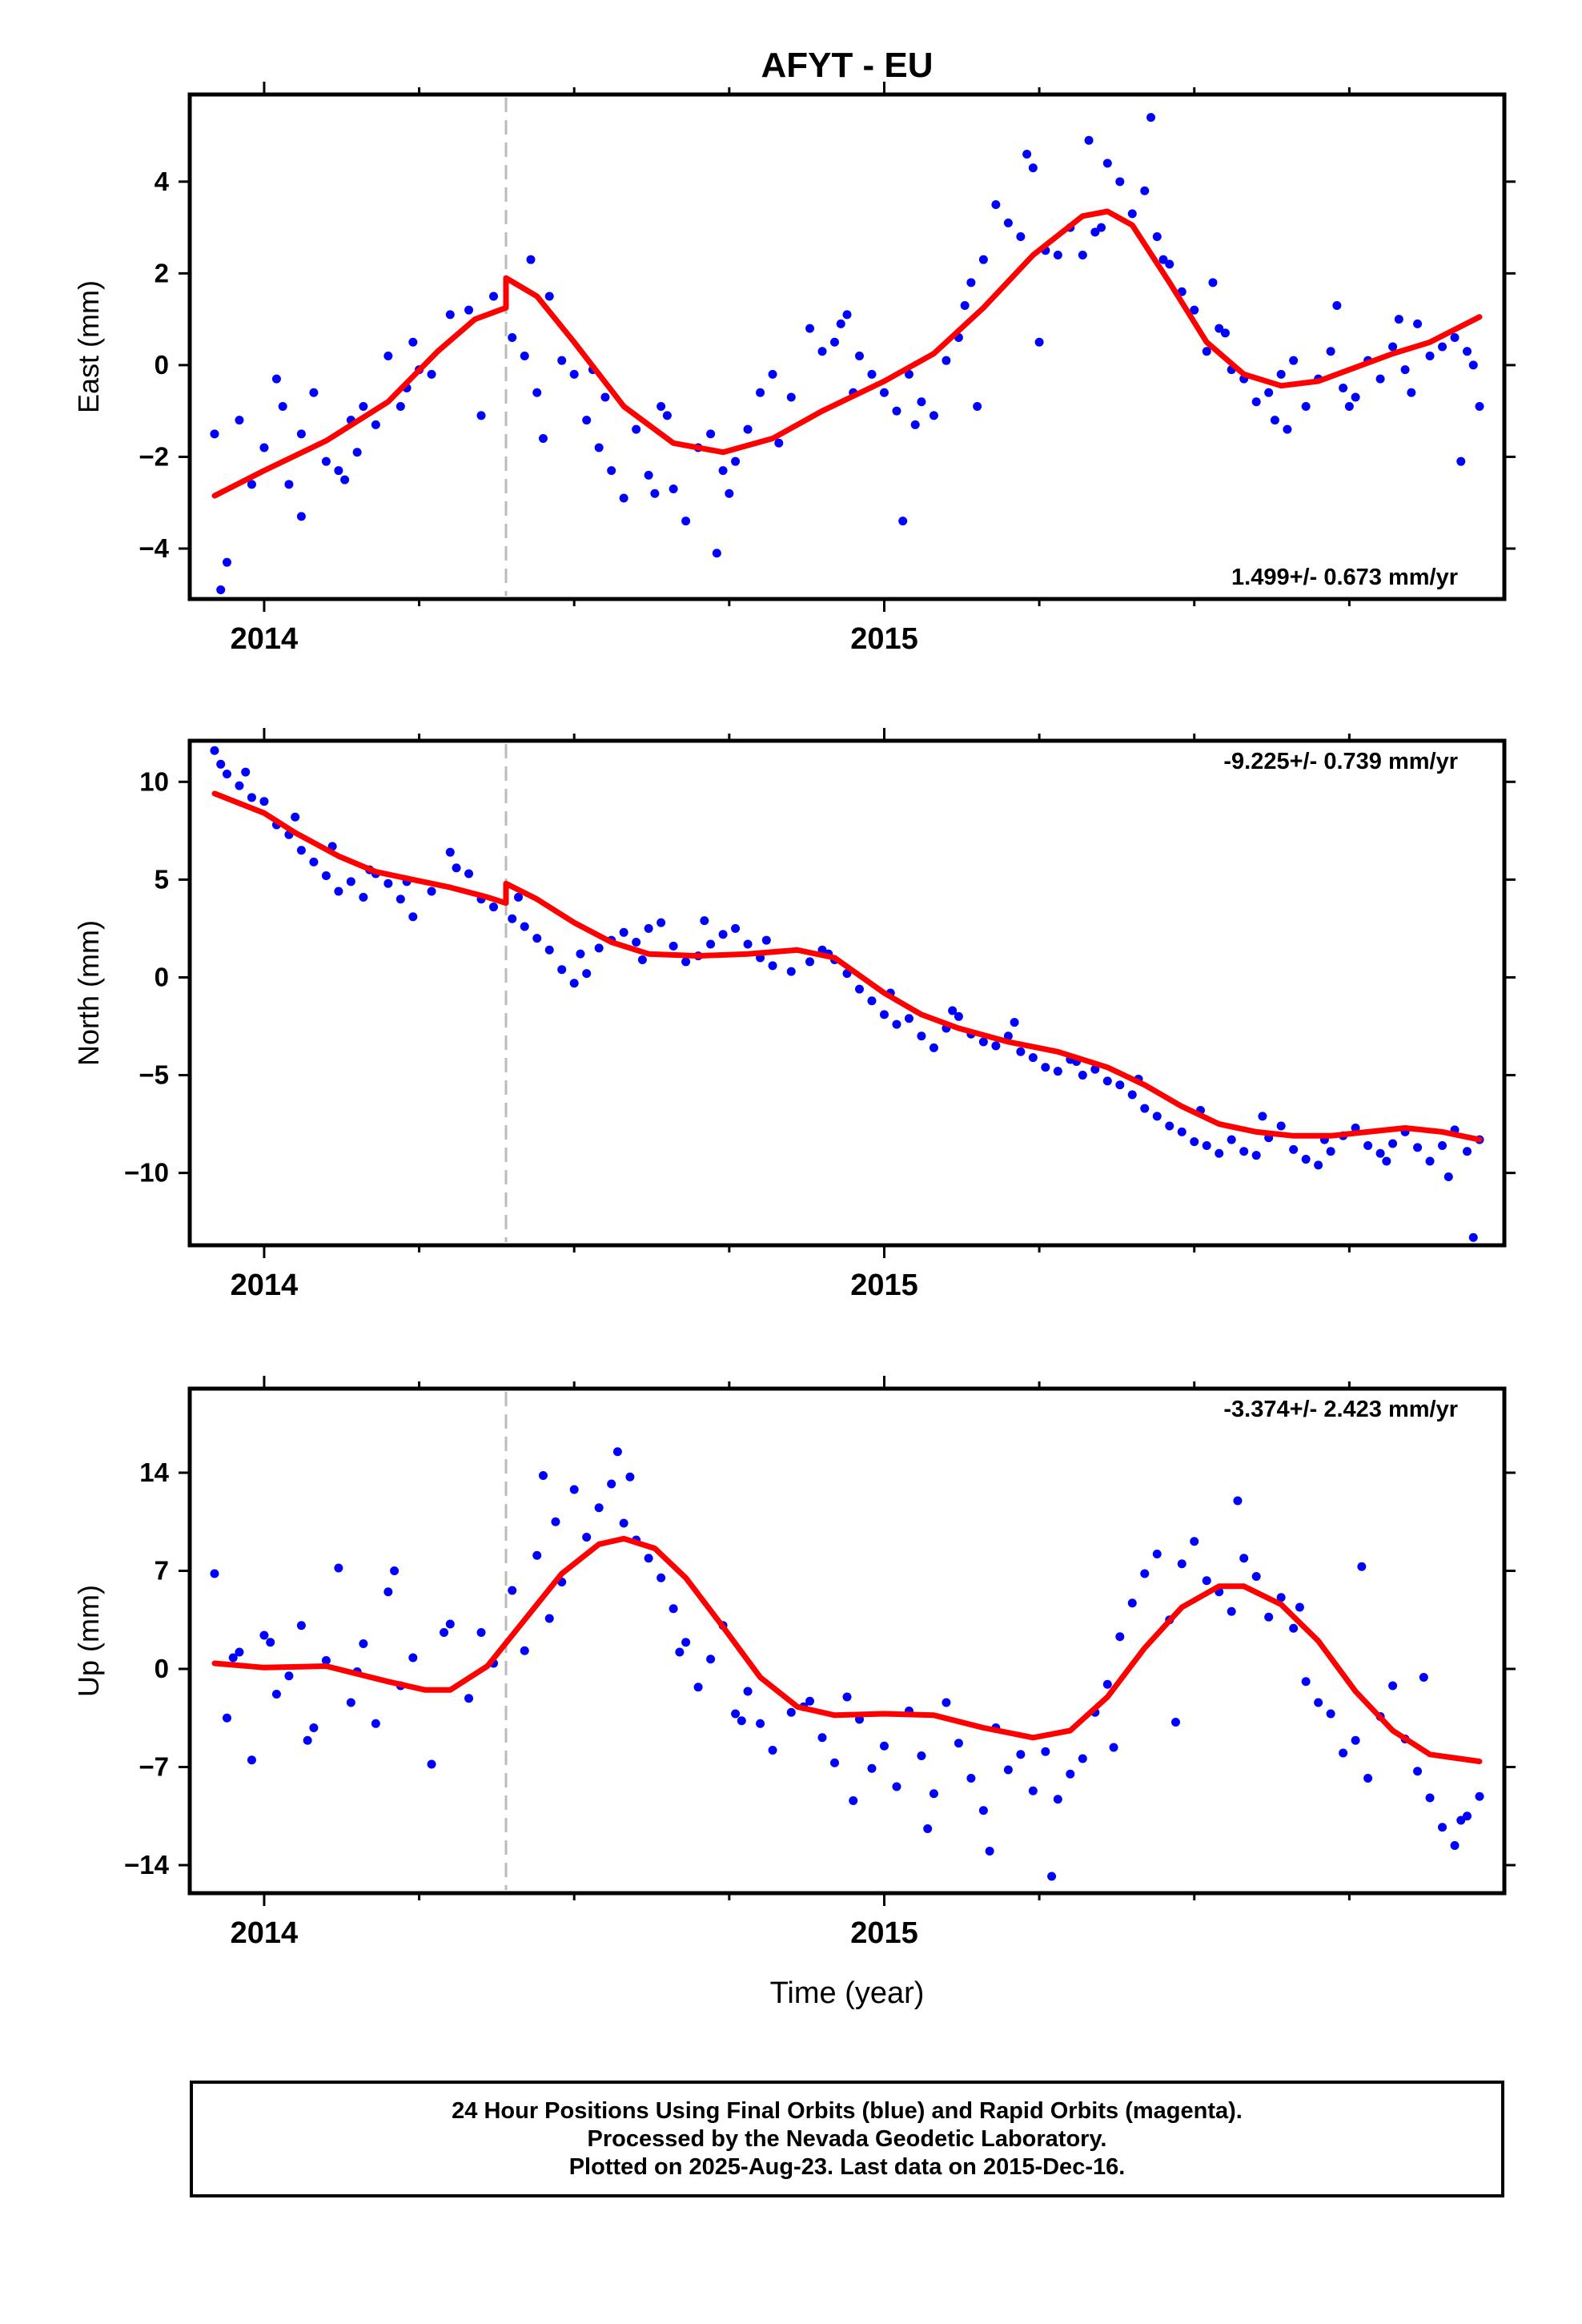 The height and width of the screenshot is (2324, 1582). I want to click on up-ytick-label: 14, so click(154, 1472).